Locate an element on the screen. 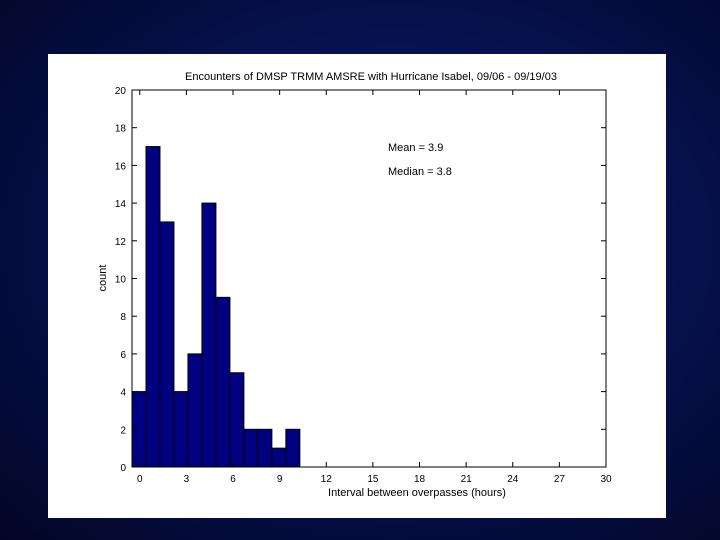 The image size is (720, 540). y-tick-label: 20 is located at coordinates (121, 91).